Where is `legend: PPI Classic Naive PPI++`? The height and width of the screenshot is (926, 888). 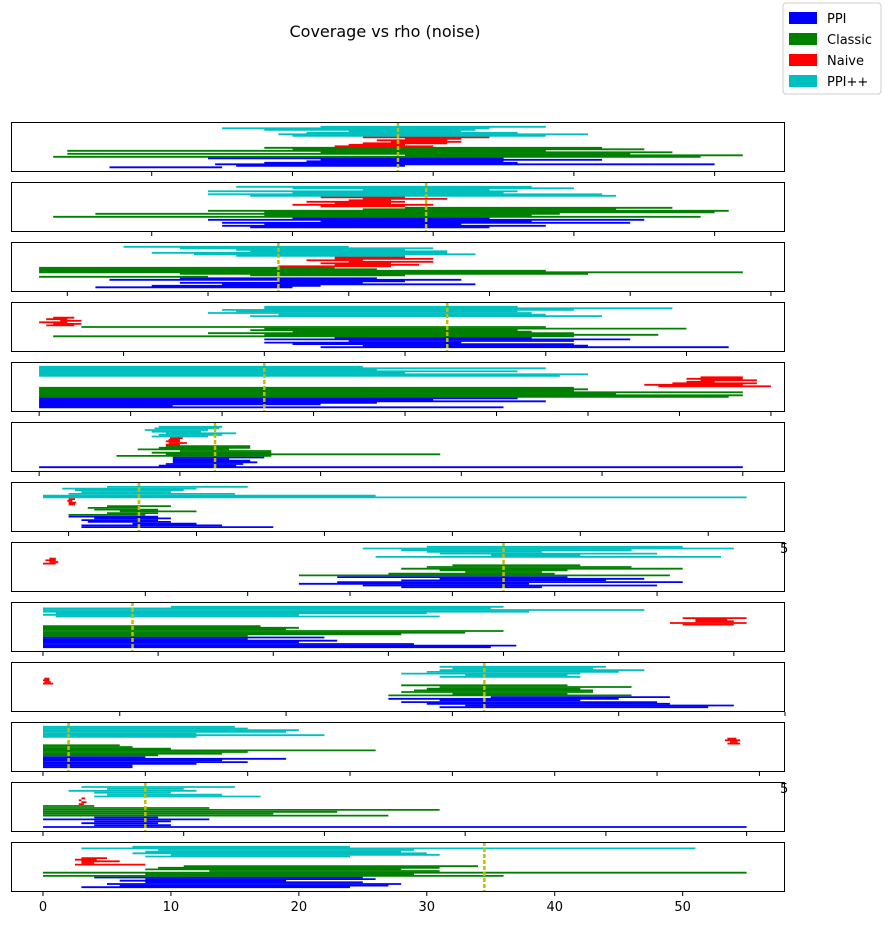
legend: PPI Classic Naive PPI++ is located at coordinates (832, 48).